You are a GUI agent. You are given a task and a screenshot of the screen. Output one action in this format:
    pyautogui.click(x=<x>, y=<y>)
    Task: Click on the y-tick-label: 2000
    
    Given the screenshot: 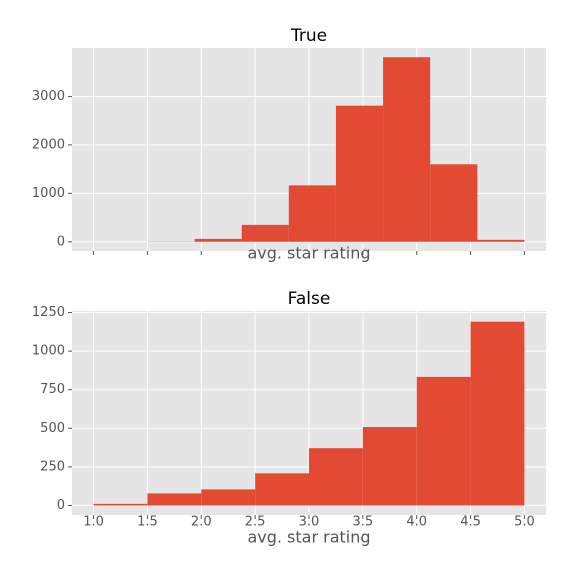 What is the action you would take?
    pyautogui.click(x=48, y=144)
    